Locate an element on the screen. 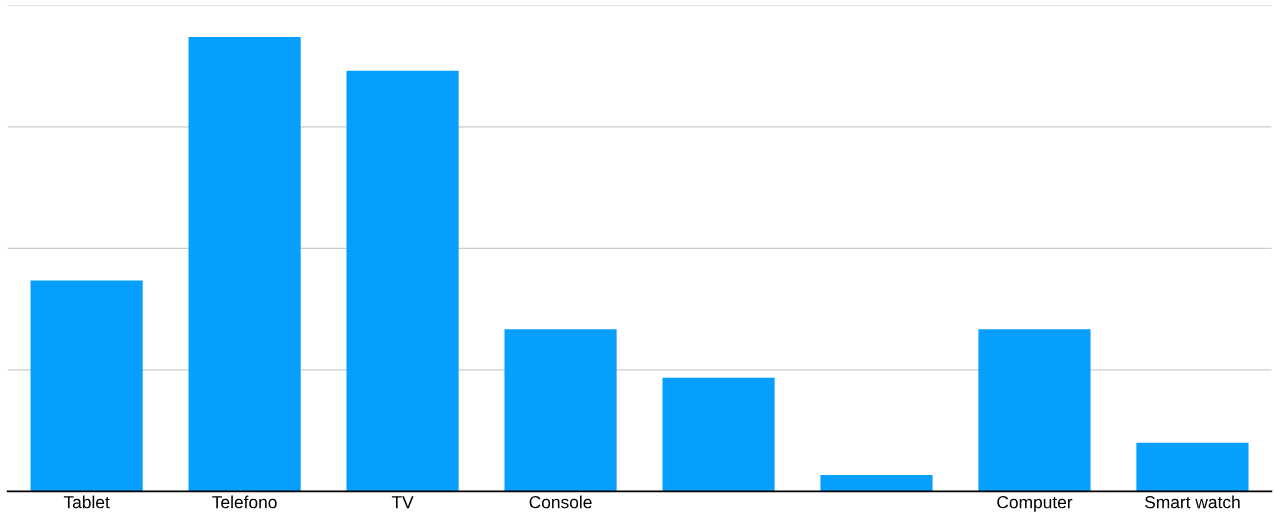 The width and height of the screenshot is (1274, 520). x-tick-label: Computer is located at coordinates (1035, 504).